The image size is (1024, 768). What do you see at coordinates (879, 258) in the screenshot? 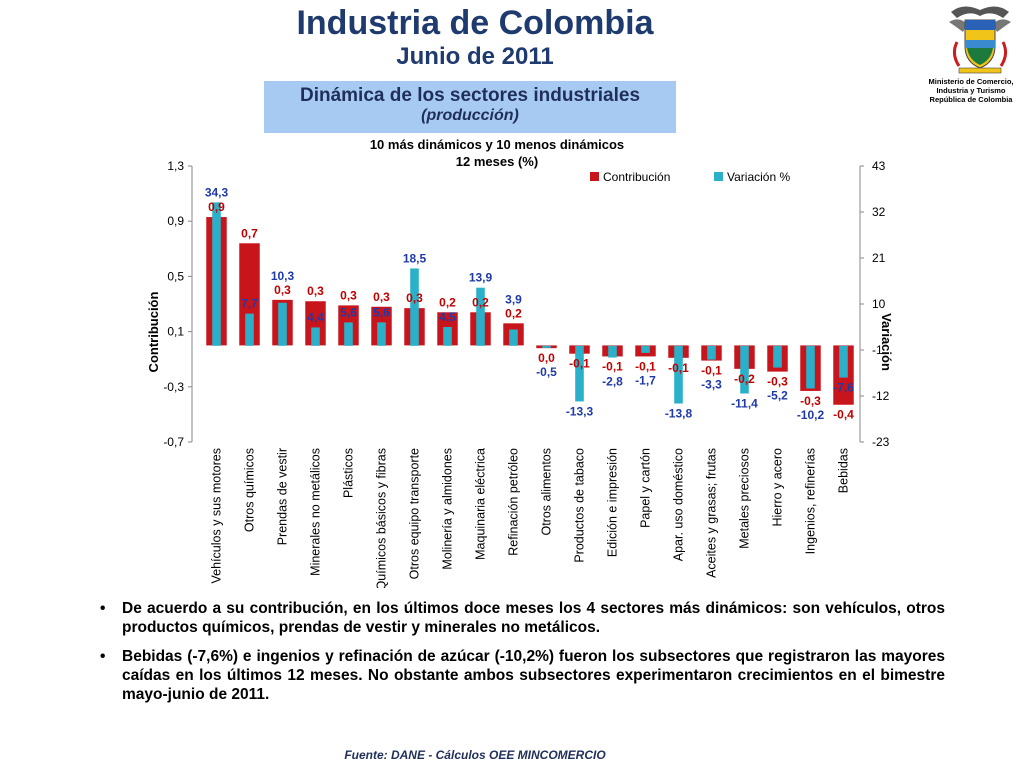
I see `right-tick-label: 21` at bounding box center [879, 258].